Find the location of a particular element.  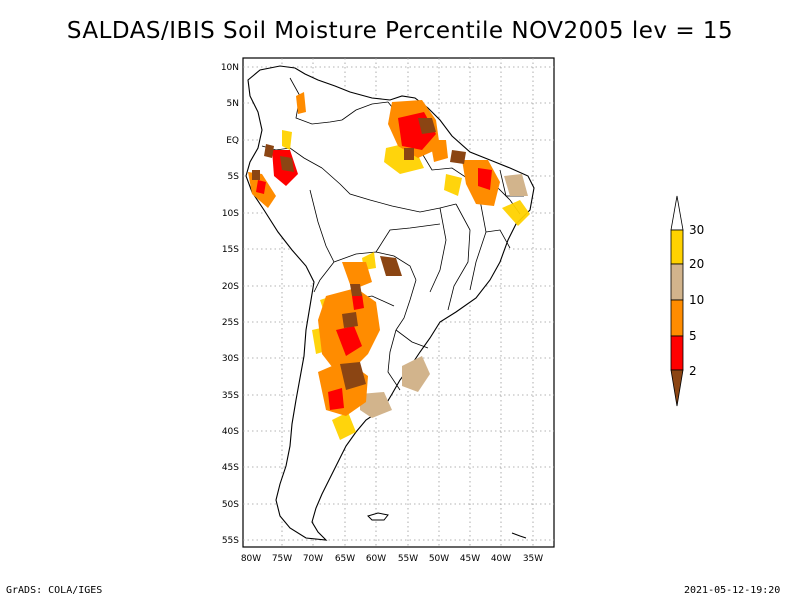

lat-label: 25S is located at coordinates (230, 323).